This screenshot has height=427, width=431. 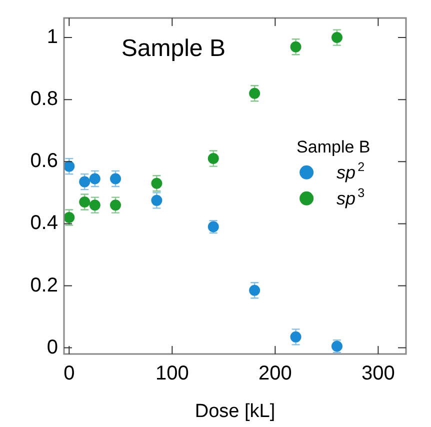 What do you see at coordinates (275, 373) in the screenshot?
I see `x-tick-label: 200` at bounding box center [275, 373].